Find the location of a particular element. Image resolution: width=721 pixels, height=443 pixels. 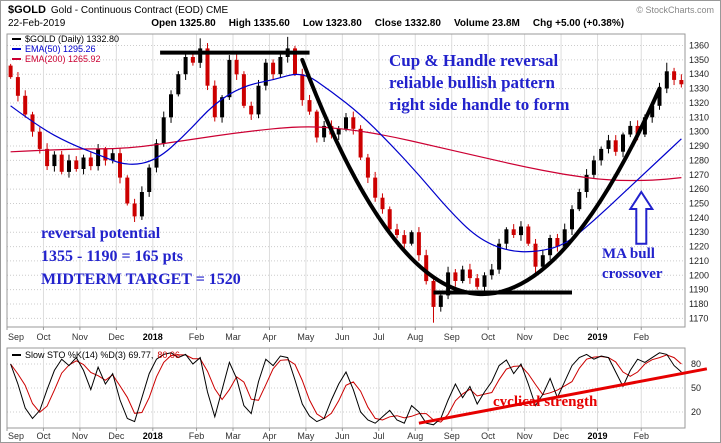

legend-price: $GOLD (Daily) 1332.80 is located at coordinates (65, 39).